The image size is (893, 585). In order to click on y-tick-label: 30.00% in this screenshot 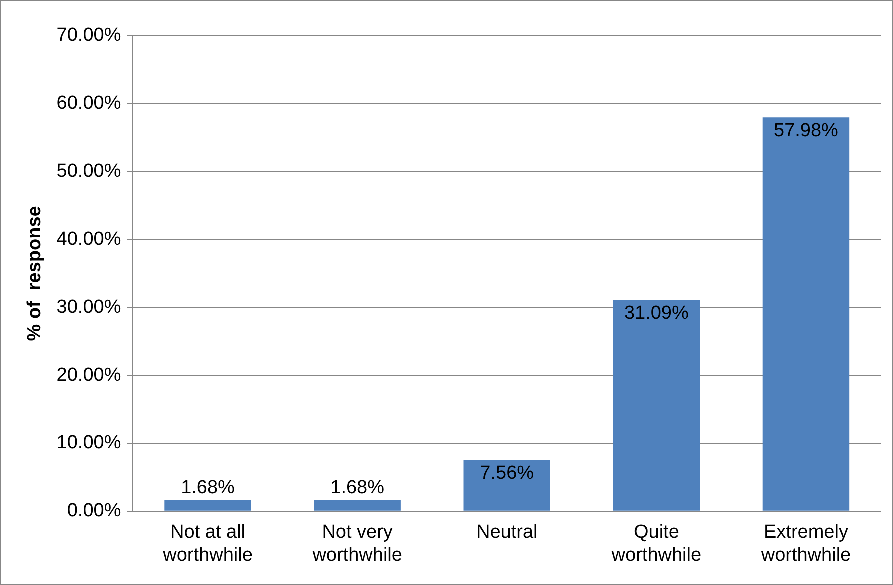, I will do `click(89, 307)`.